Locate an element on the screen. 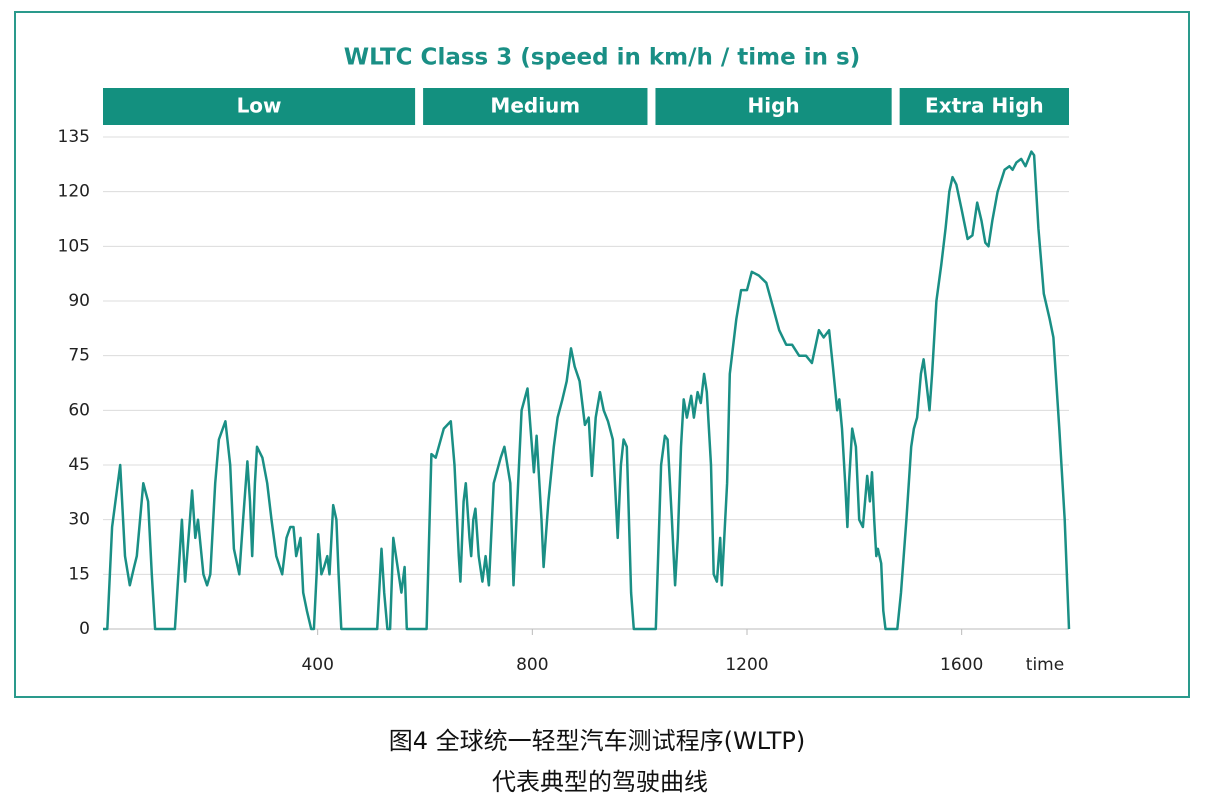  y-tick-label: 30 is located at coordinates (79, 520).